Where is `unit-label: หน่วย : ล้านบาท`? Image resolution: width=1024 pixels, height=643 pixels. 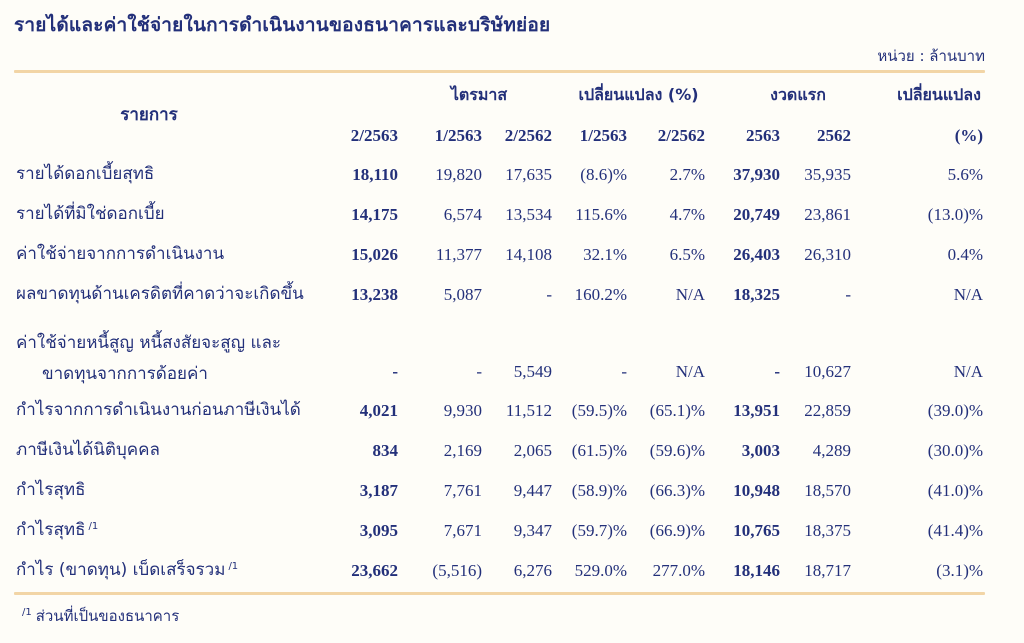 unit-label: หน่วย : ล้านบาท is located at coordinates (931, 56).